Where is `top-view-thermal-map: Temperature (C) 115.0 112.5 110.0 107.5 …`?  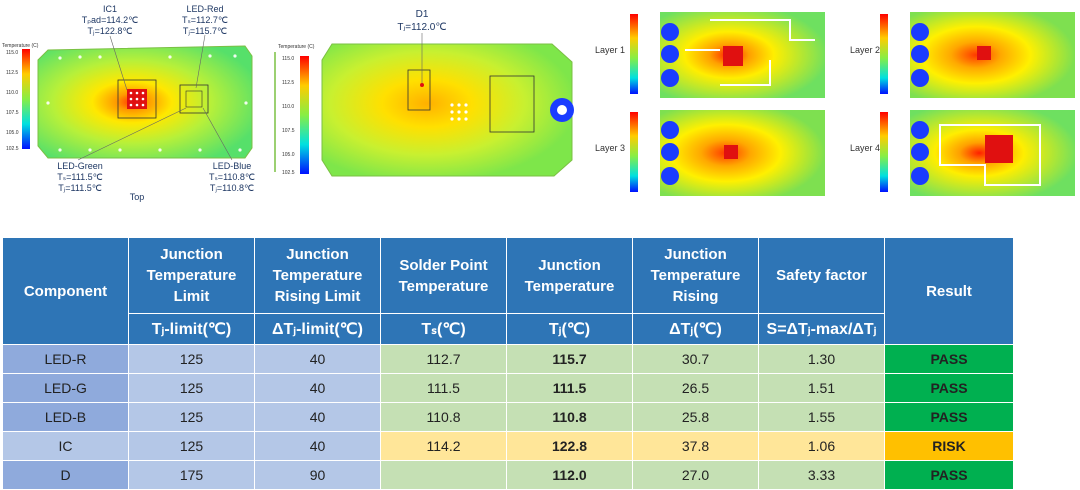
top-view-thermal-map: Temperature (C) 115.0 112.5 110.0 107.5 … is located at coordinates (128, 103).